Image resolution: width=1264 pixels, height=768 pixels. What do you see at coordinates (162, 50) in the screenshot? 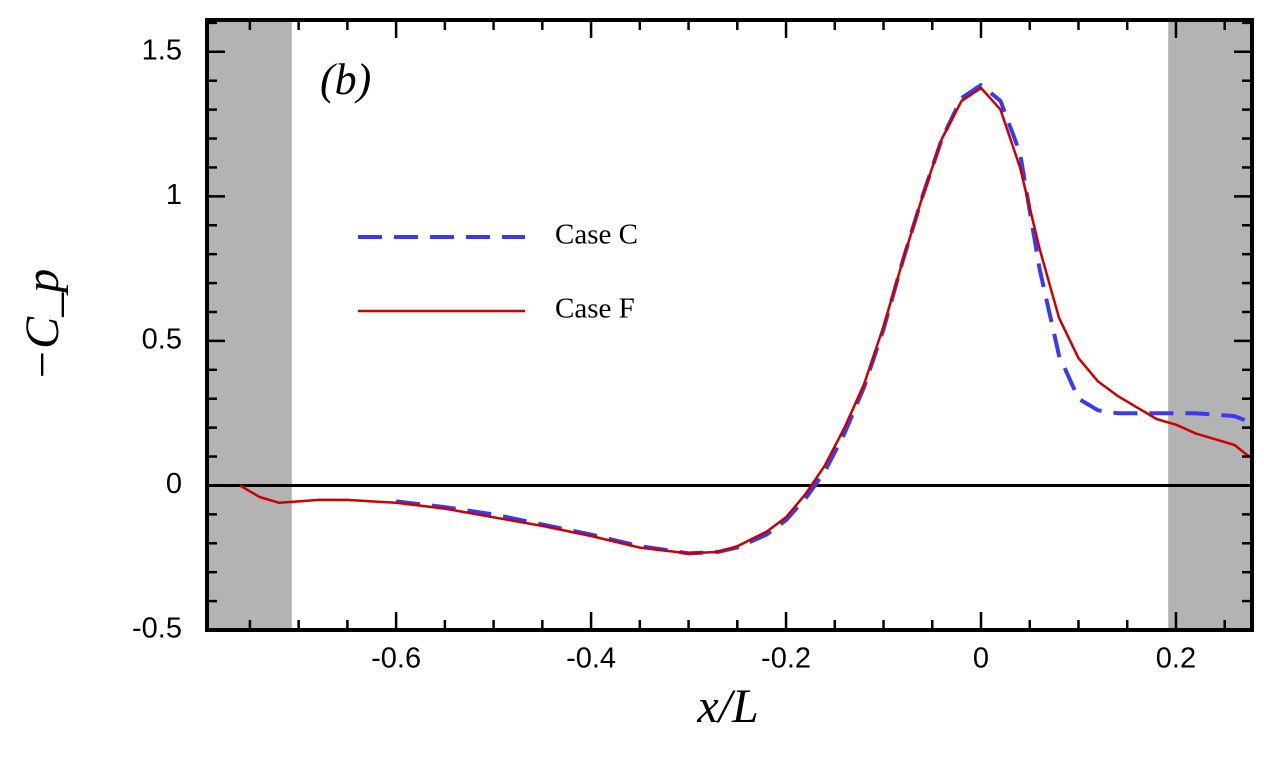
I see `y-tick-label: 1.5` at bounding box center [162, 50].